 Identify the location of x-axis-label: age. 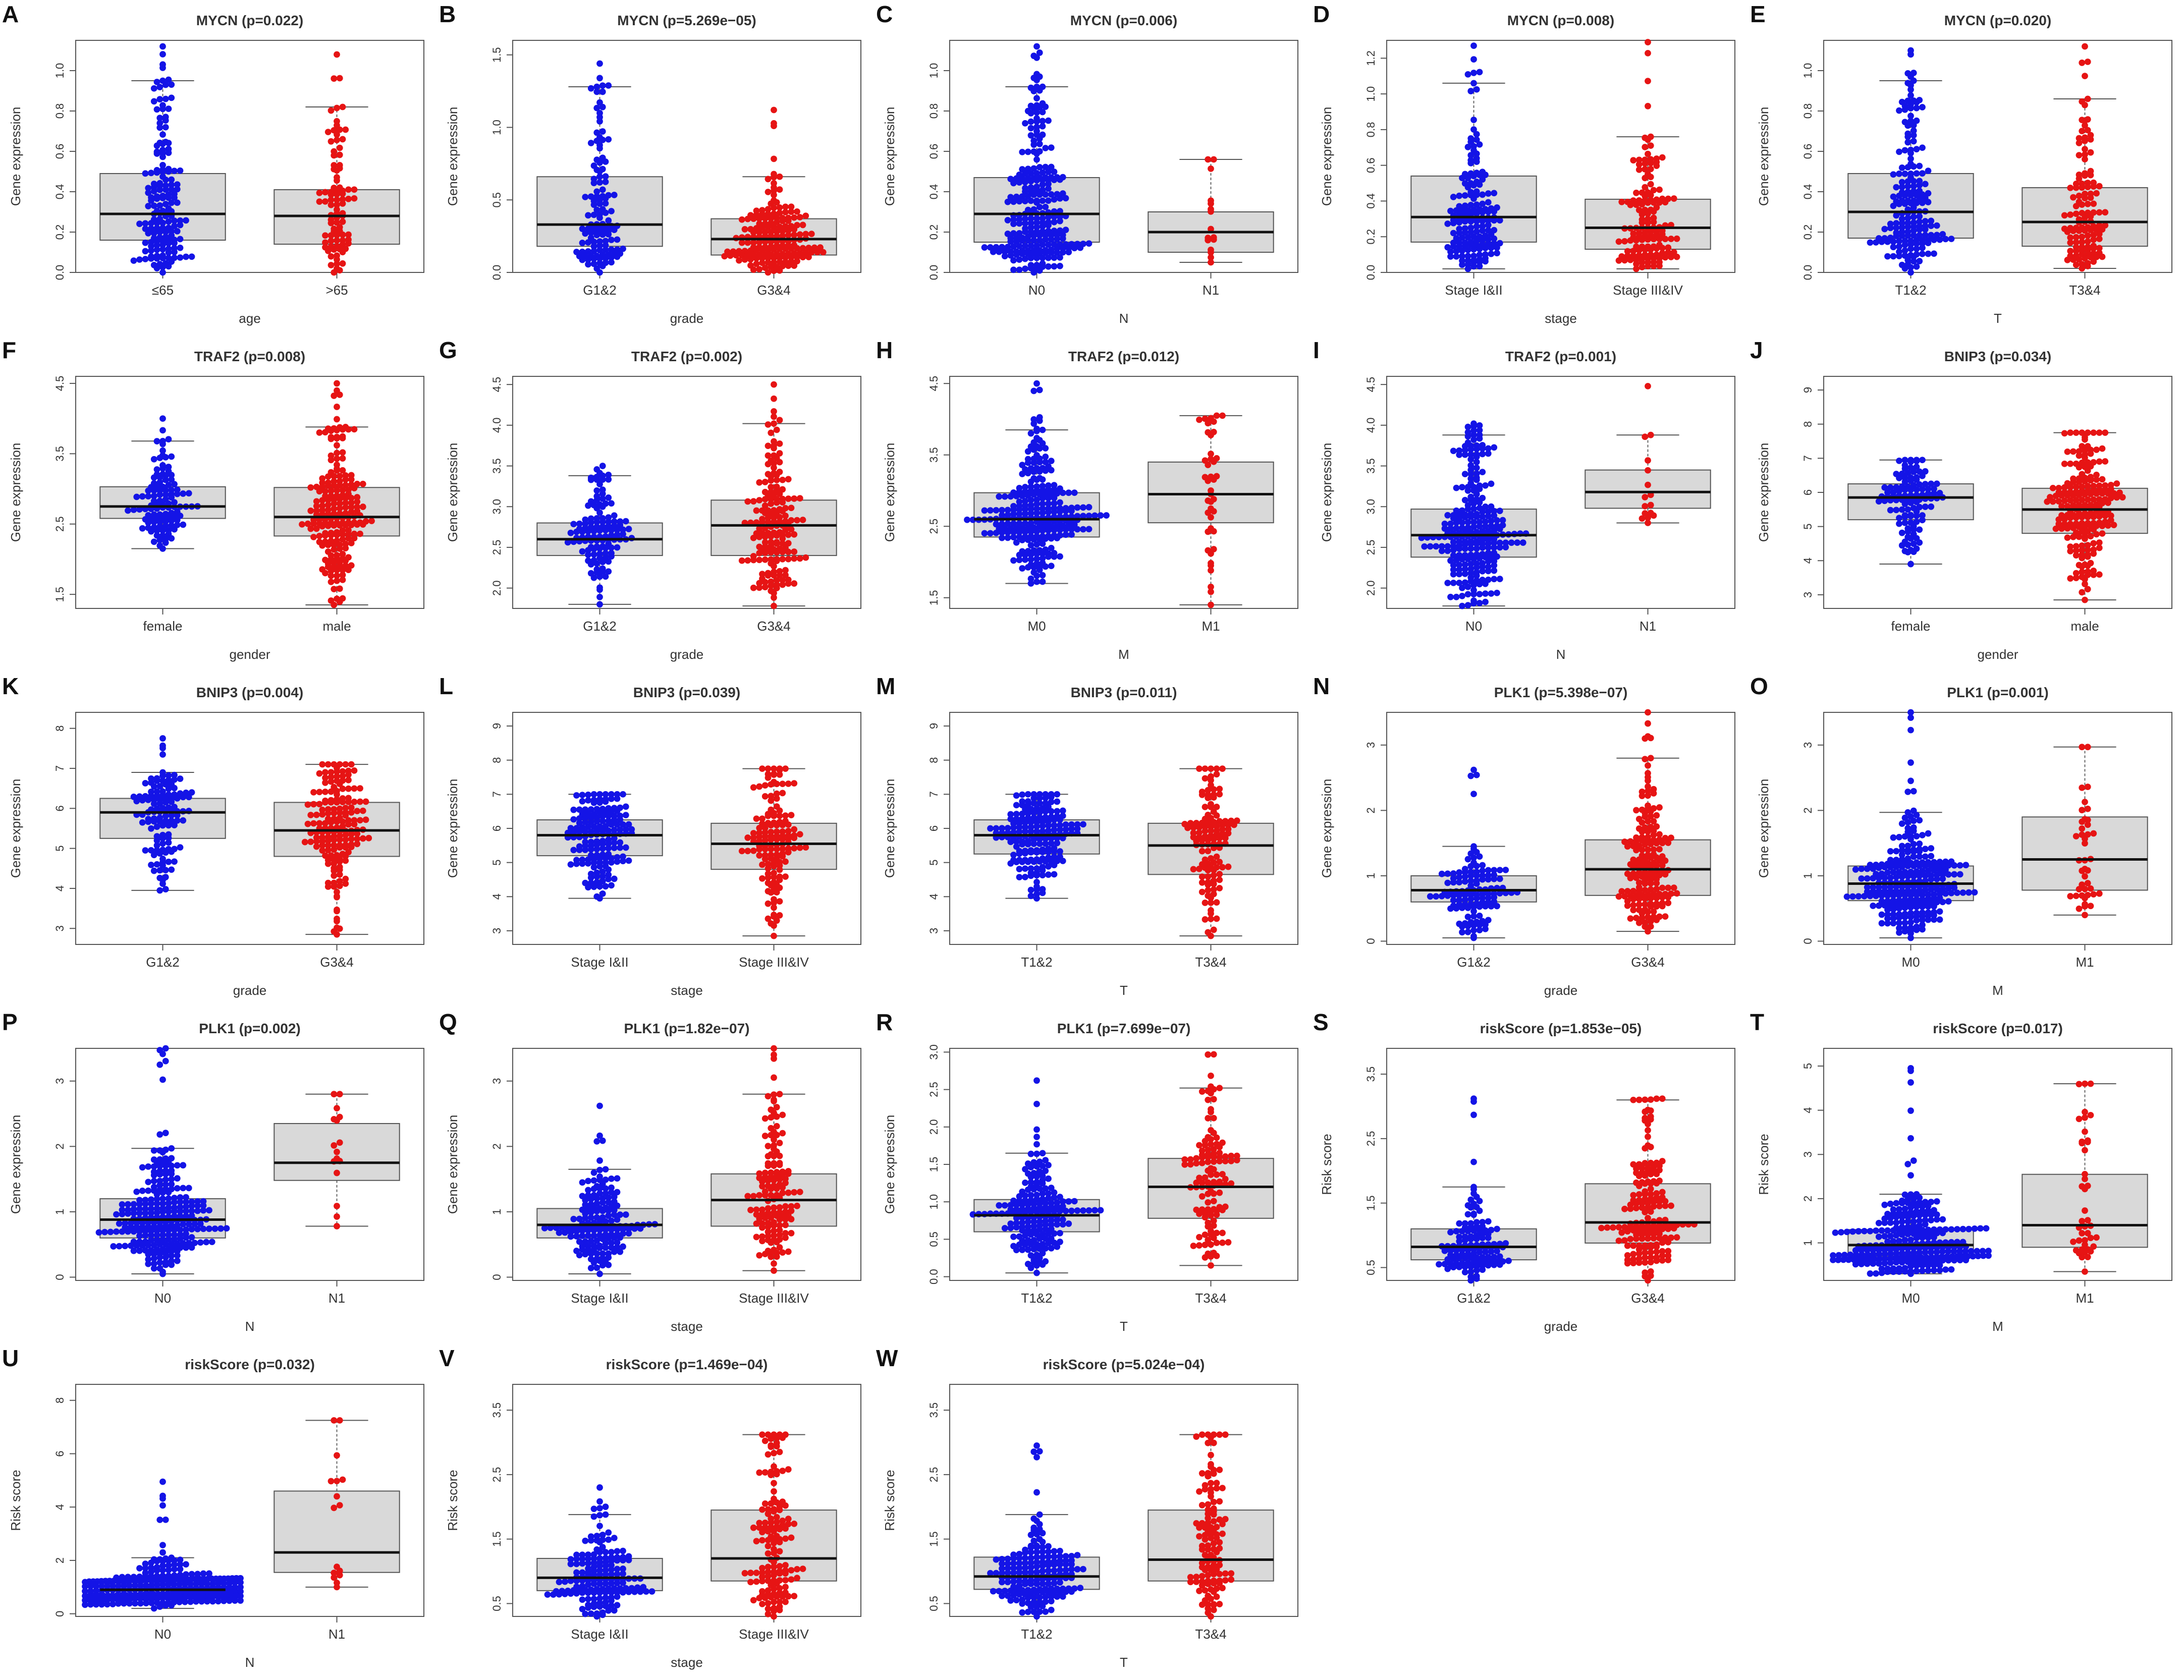
(249, 318).